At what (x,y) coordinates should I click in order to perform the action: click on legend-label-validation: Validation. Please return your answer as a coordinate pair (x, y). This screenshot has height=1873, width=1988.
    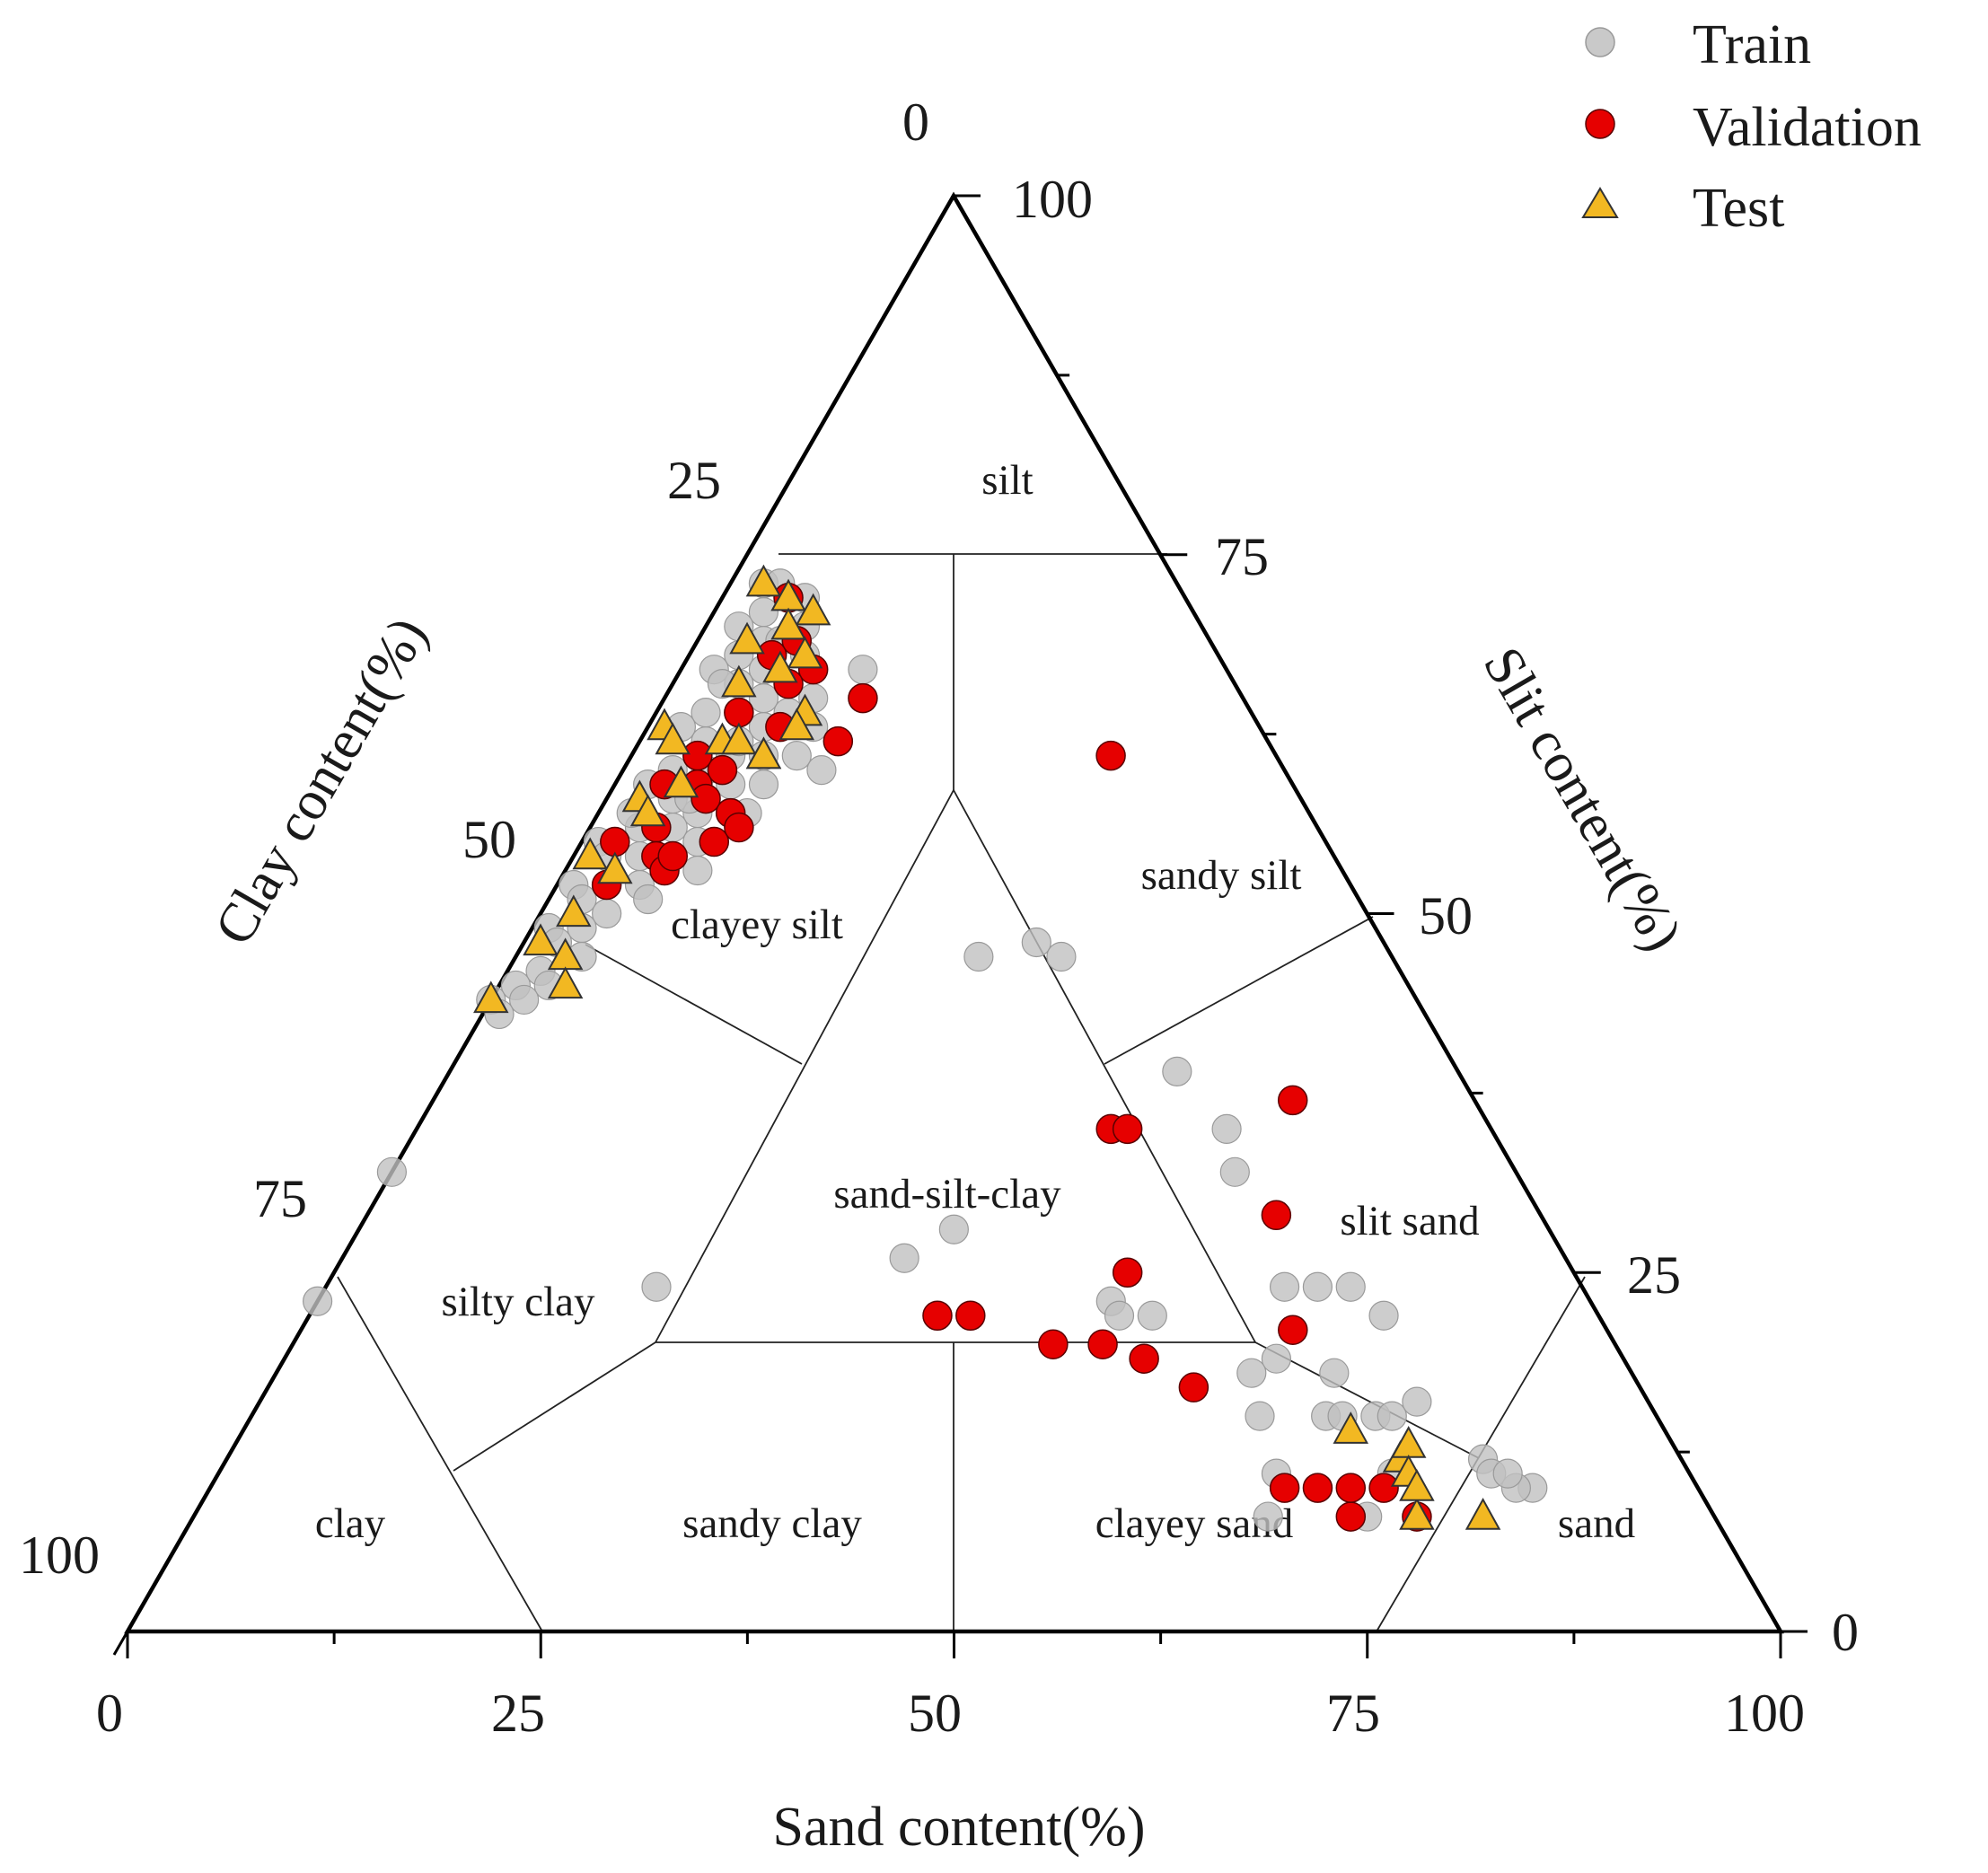
    Looking at the image, I should click on (1807, 127).